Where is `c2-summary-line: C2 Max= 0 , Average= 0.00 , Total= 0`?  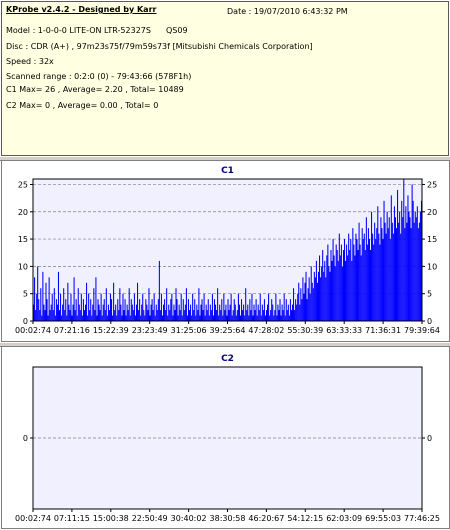
c2-summary-line: C2 Max= 0 , Average= 0.00 , Total= 0 is located at coordinates (82, 105).